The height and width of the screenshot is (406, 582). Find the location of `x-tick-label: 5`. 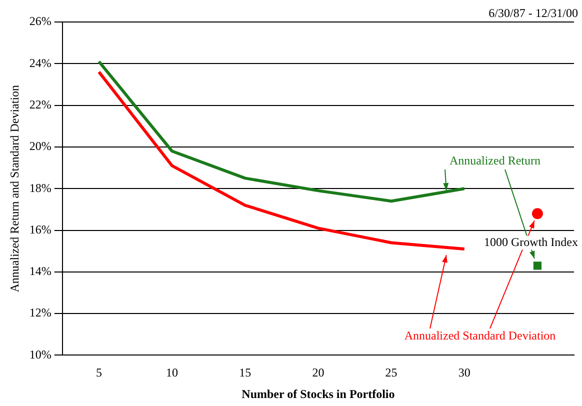

x-tick-label: 5 is located at coordinates (99, 373).